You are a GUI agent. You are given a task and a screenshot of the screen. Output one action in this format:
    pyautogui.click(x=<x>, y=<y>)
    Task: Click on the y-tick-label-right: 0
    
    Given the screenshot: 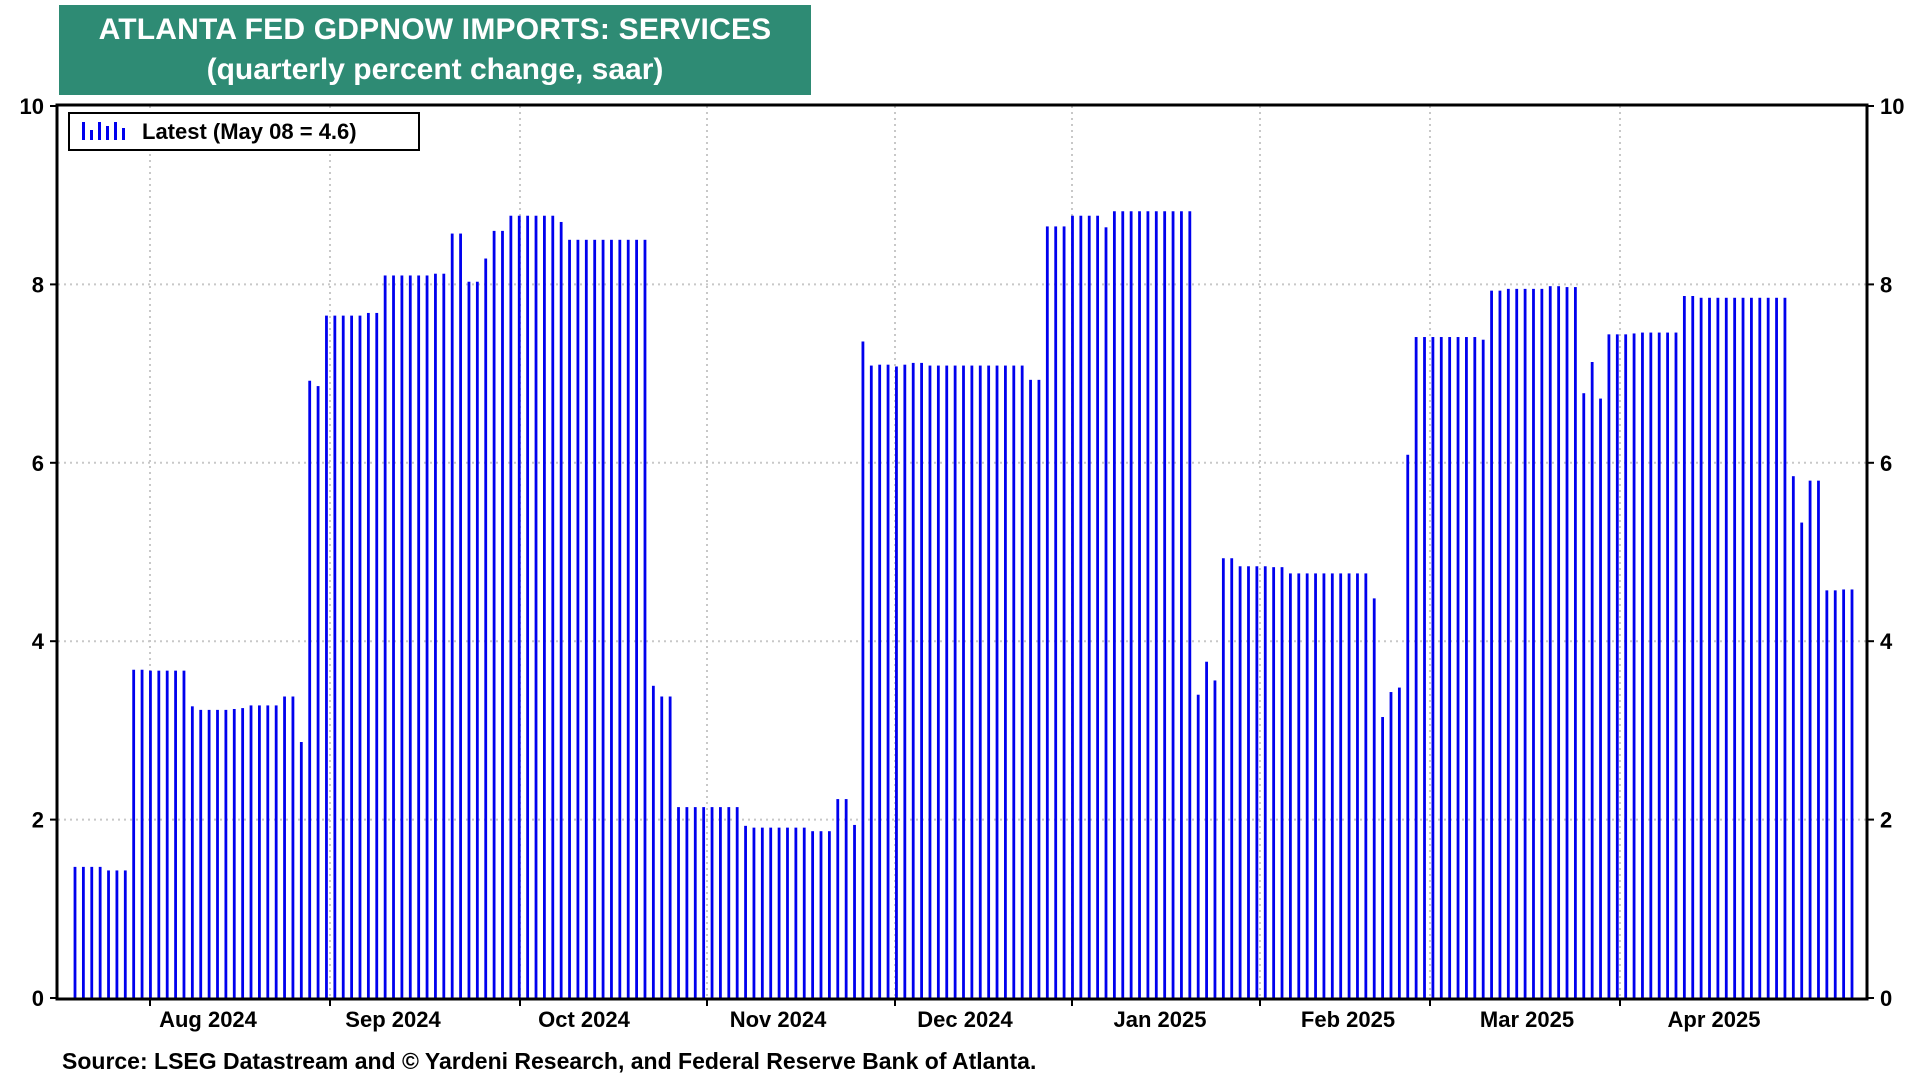 What is the action you would take?
    pyautogui.click(x=1886, y=998)
    